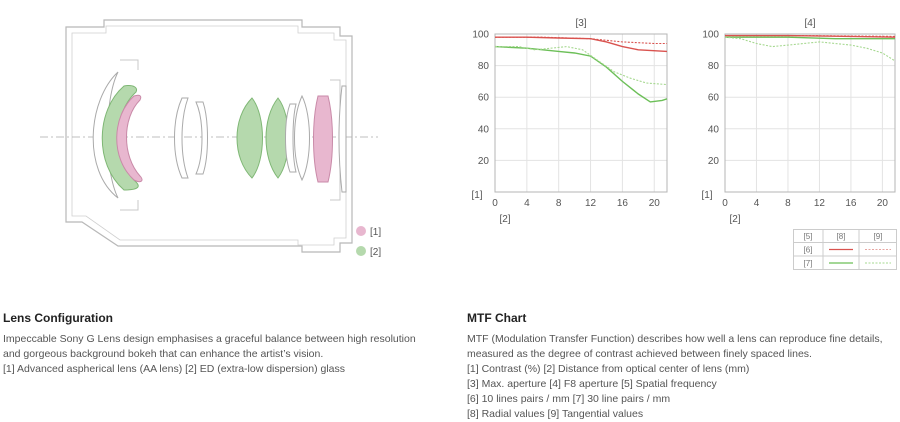  I want to click on mtf-chart-f8-aperture: [4] 0 4 8 12 16 20 20 40 60 80 100 [1] [2], so click(798, 121).